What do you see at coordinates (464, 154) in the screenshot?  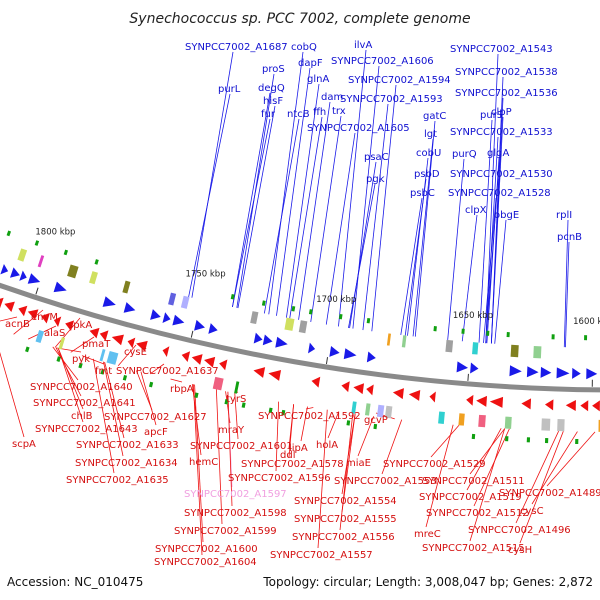 I see `gene-label: purQ` at bounding box center [464, 154].